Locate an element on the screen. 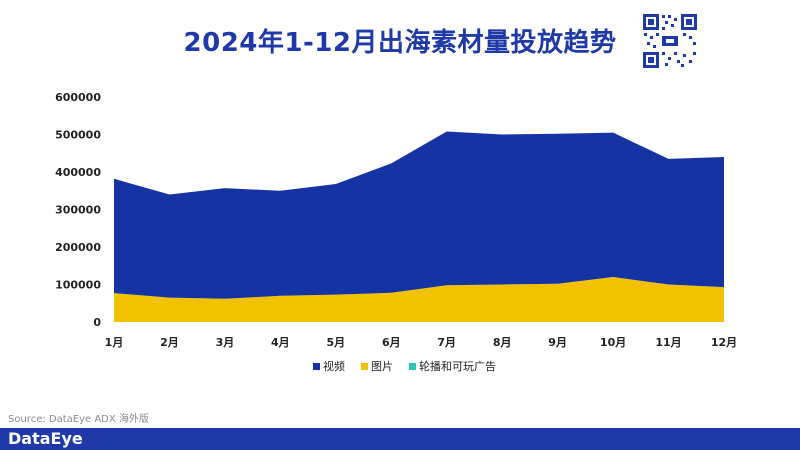  legend-label: 图片 is located at coordinates (382, 366).